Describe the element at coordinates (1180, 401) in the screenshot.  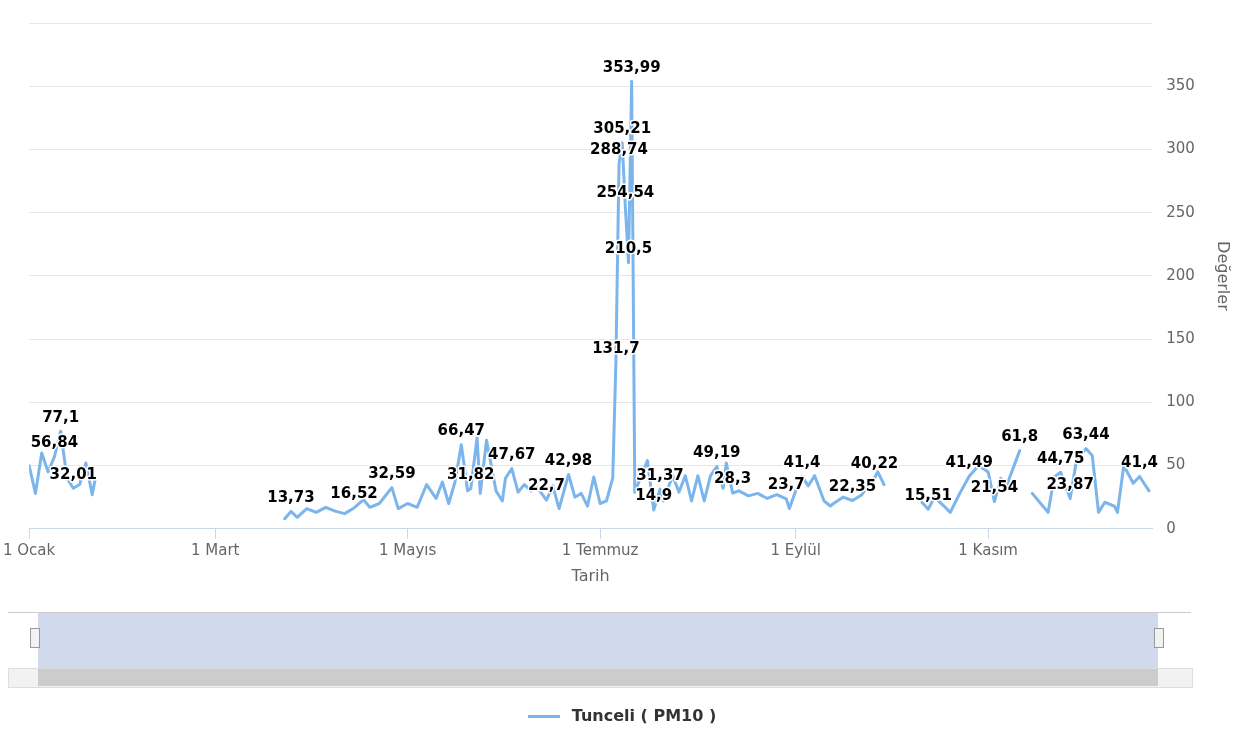
I see `y-tick-label: 100` at that location.